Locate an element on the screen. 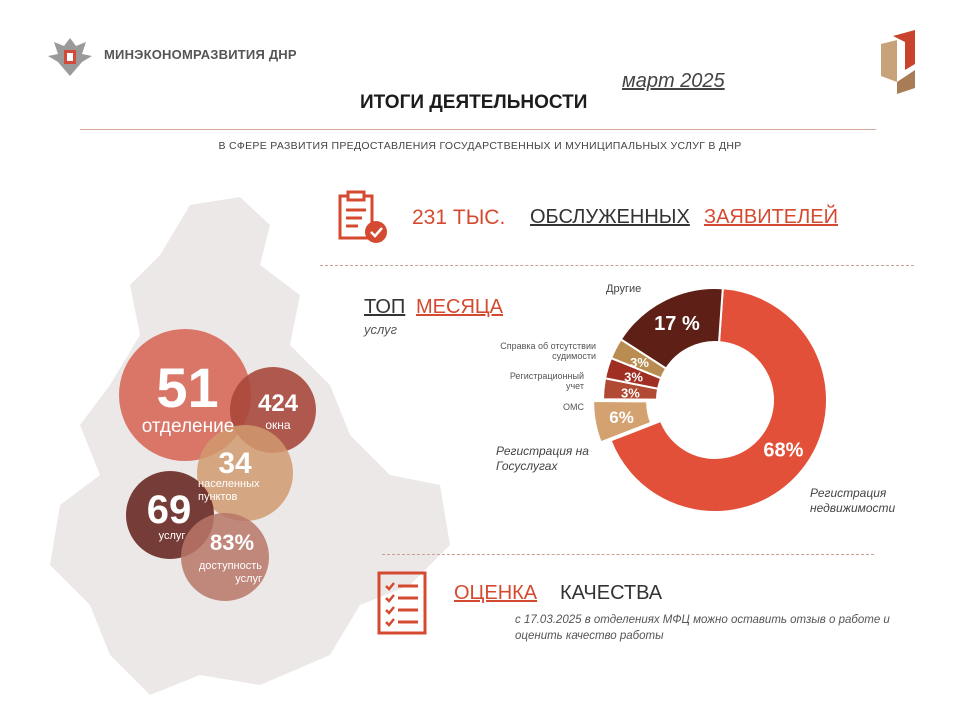  report-month: март 2025 is located at coordinates (673, 81).